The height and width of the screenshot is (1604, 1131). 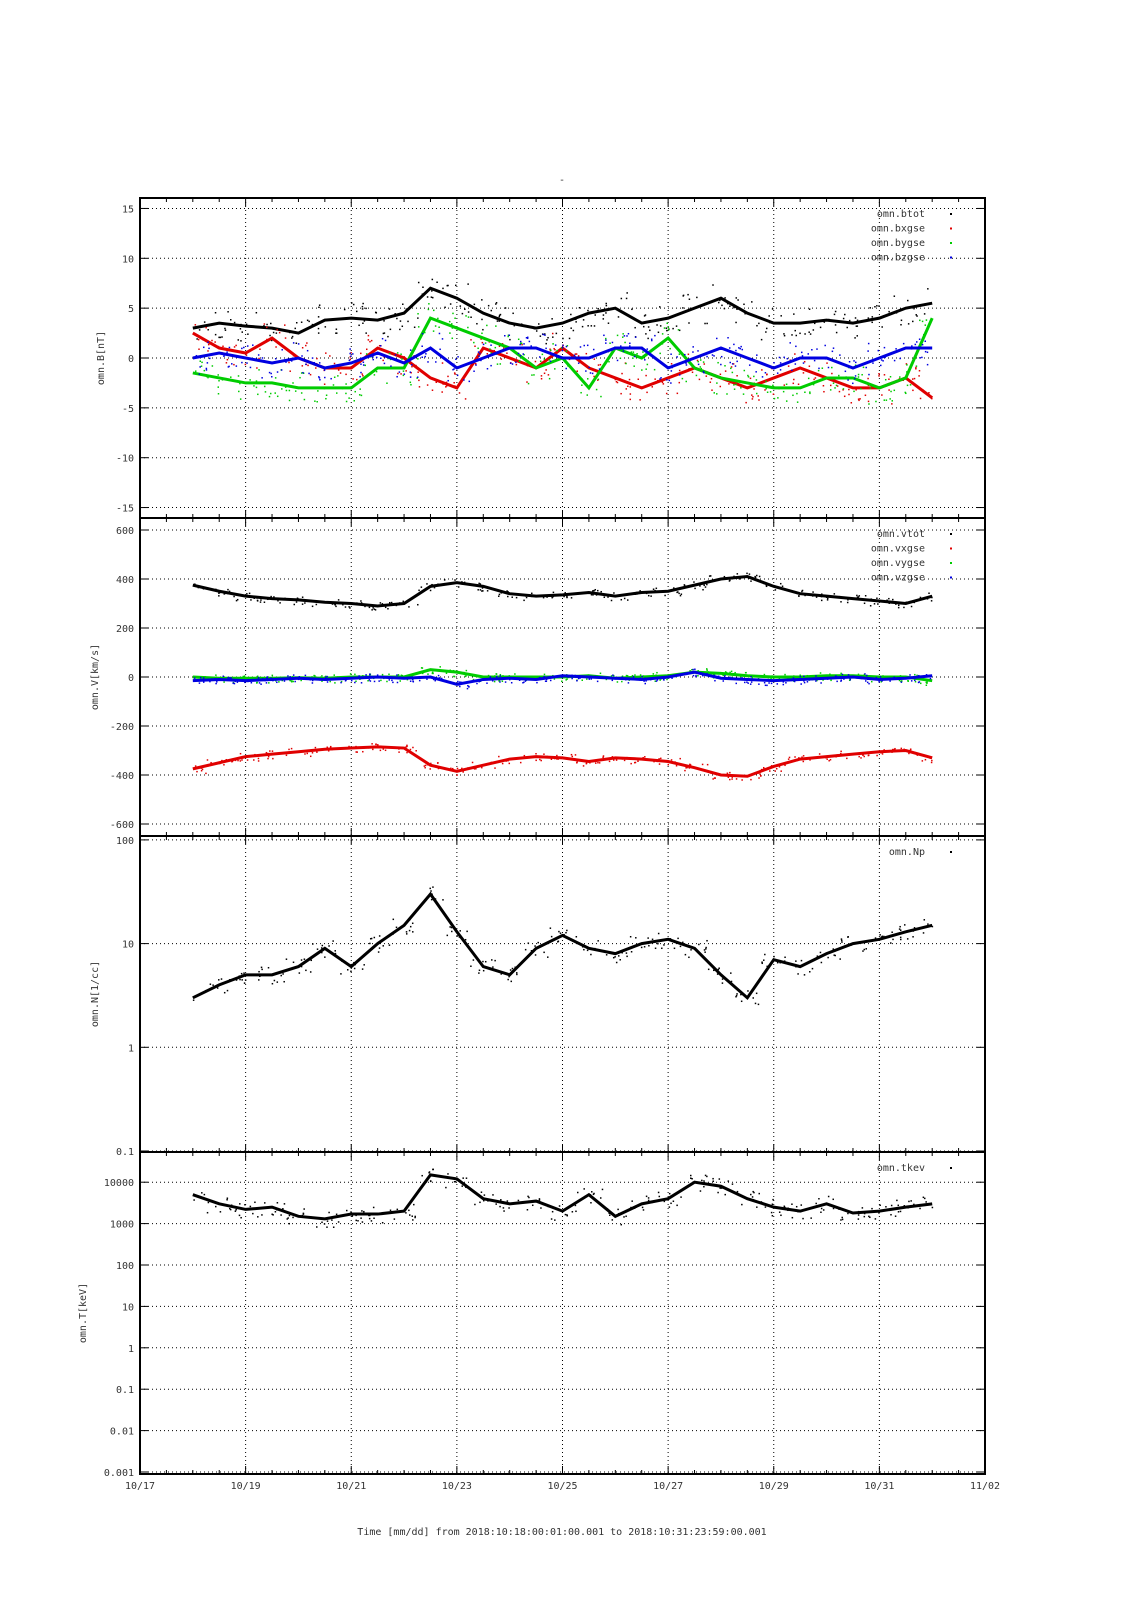 I want to click on y-tick-label: 0, so click(x=131, y=678).